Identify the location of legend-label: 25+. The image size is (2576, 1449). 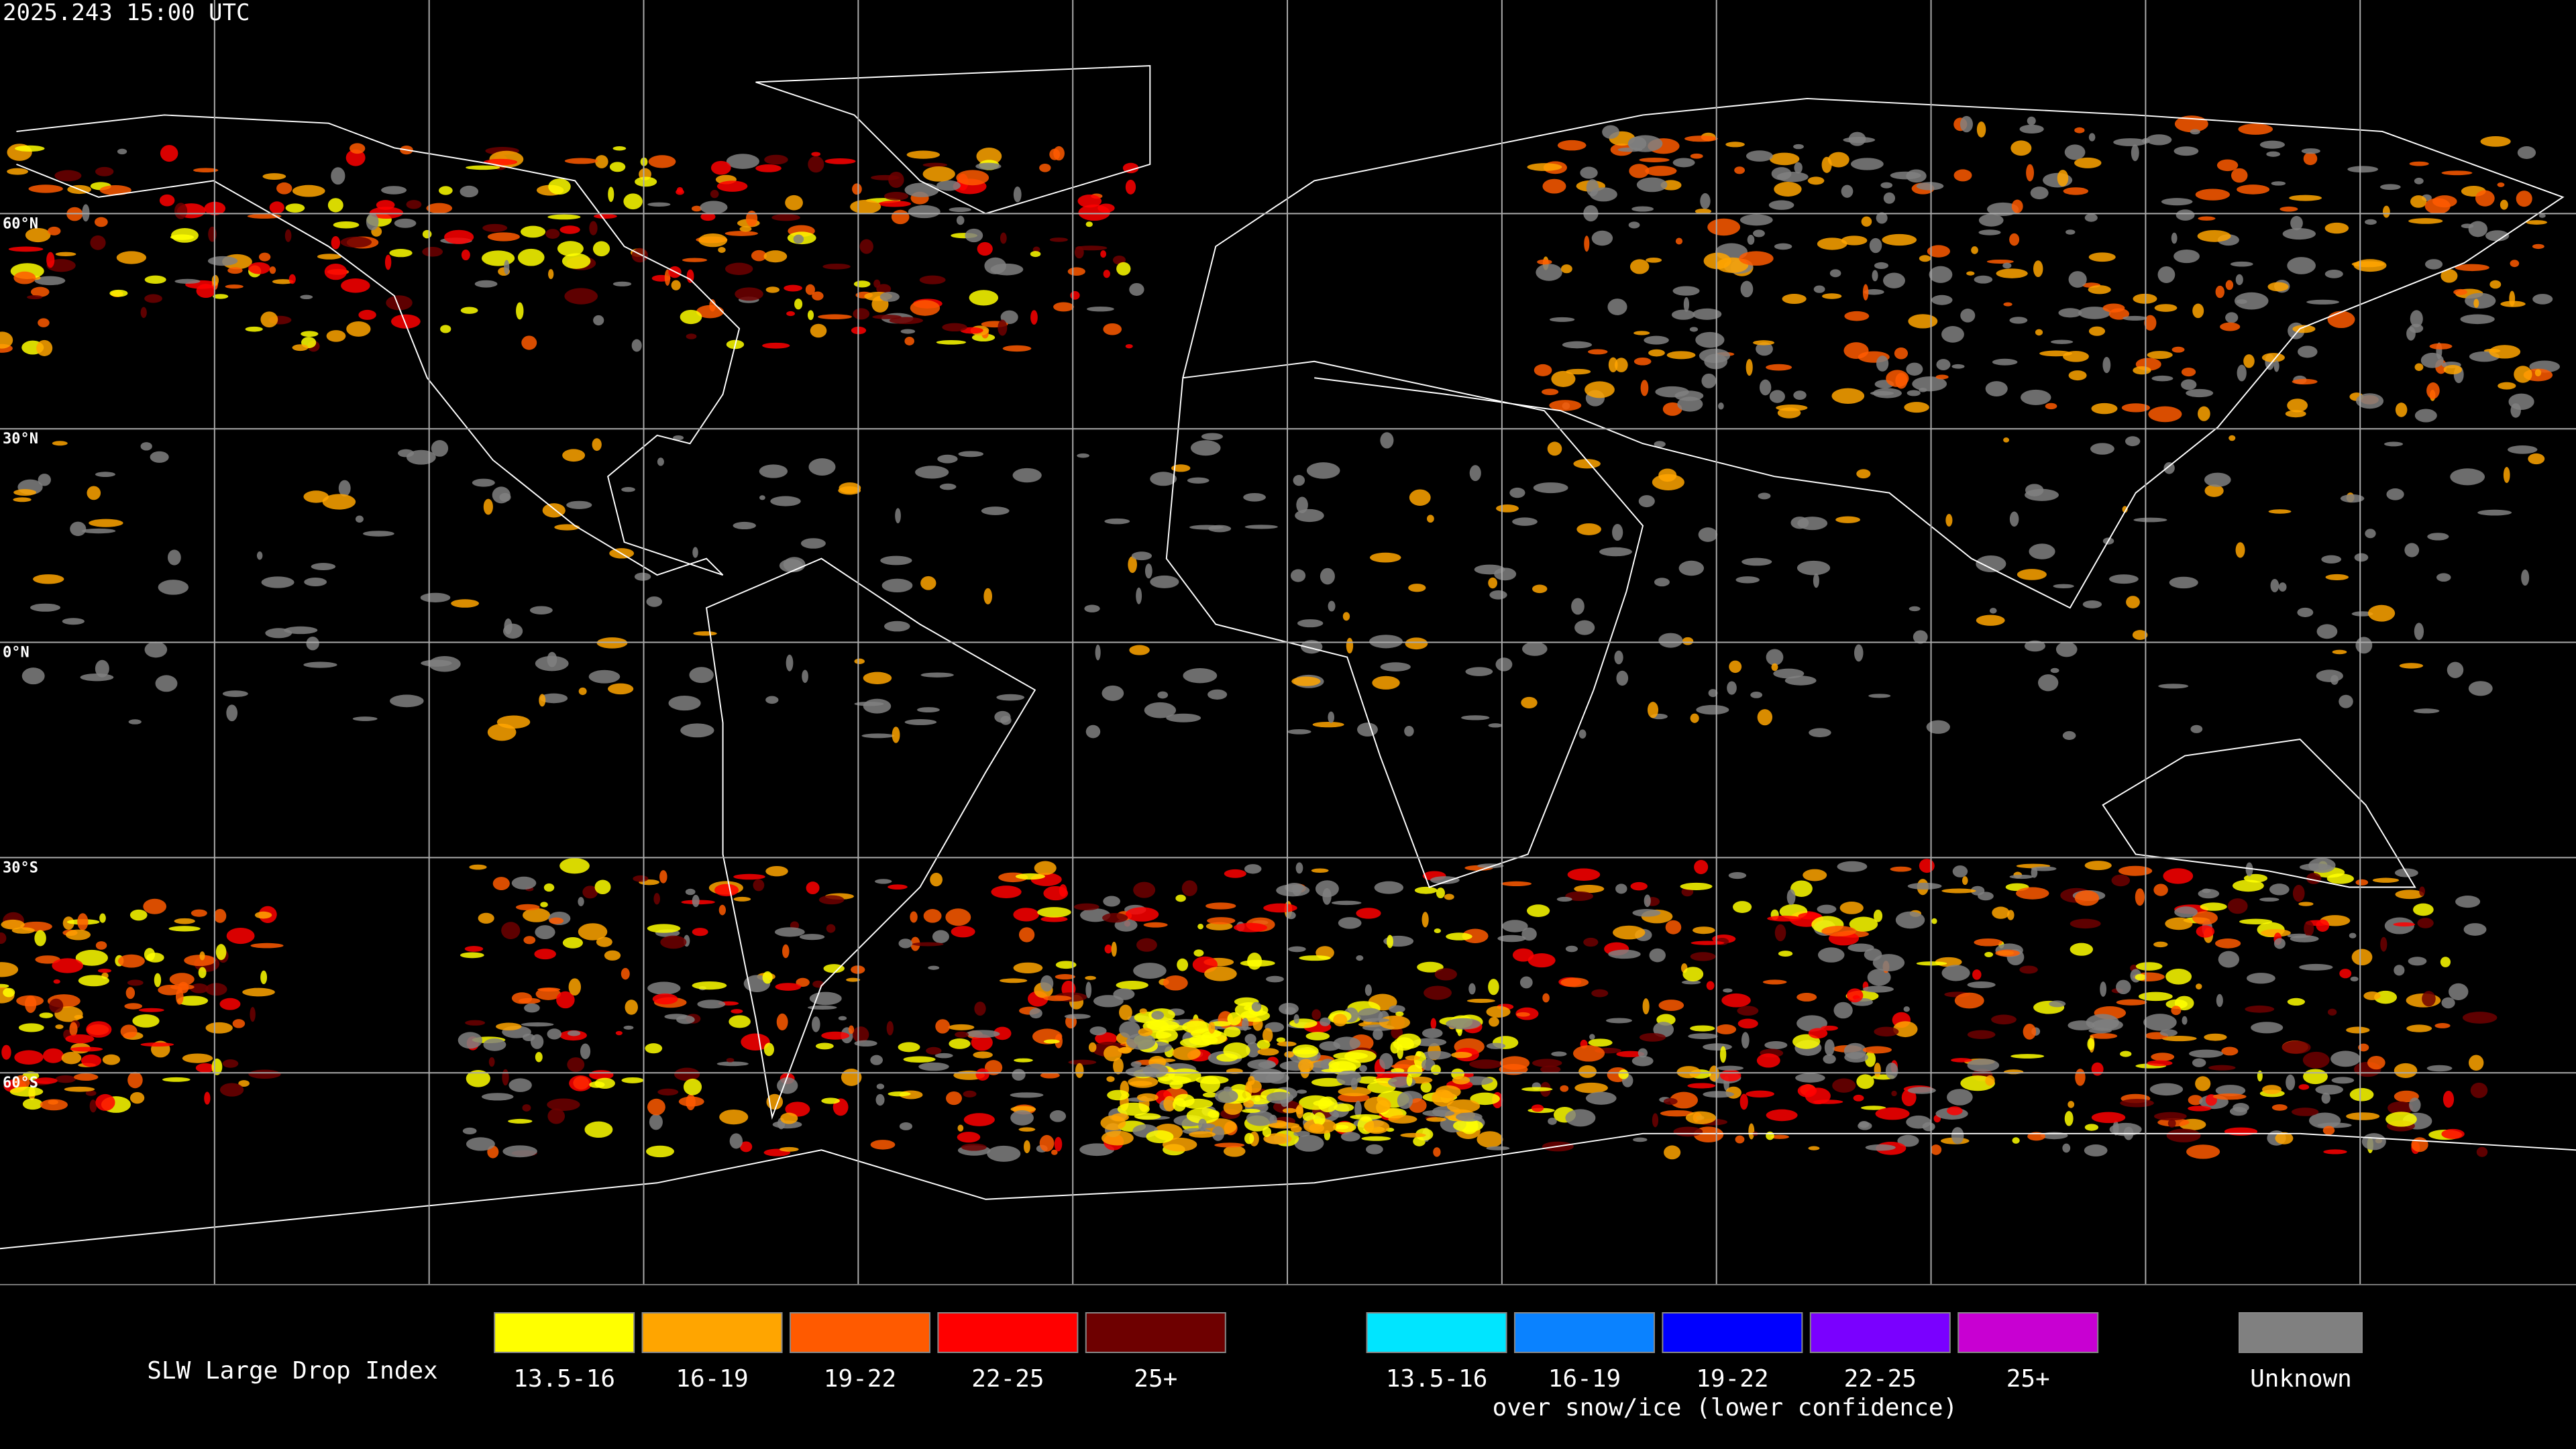
(2028, 1379).